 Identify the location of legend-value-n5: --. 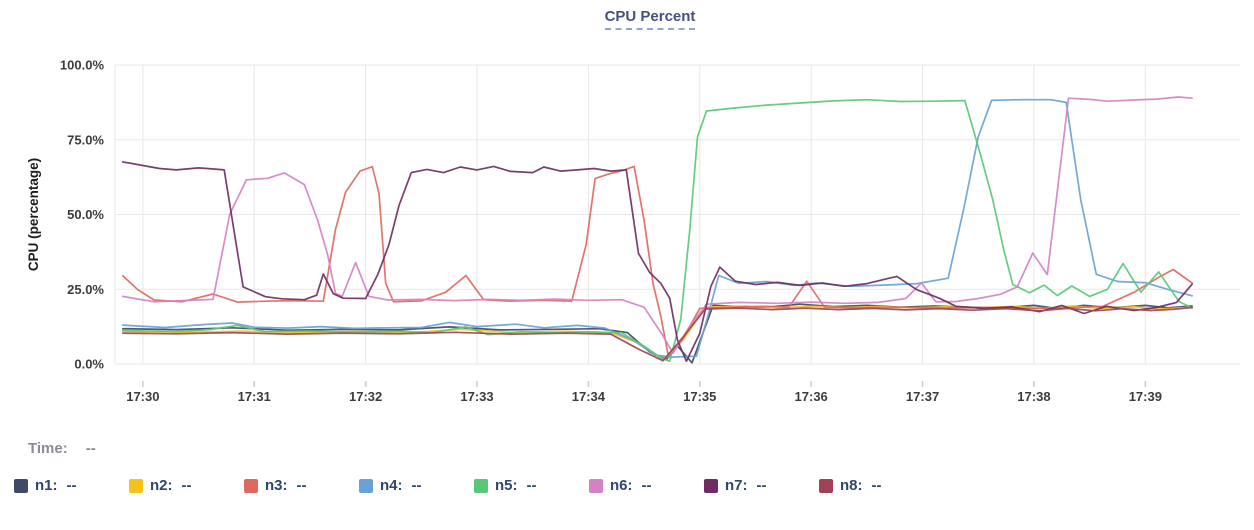
(531, 485).